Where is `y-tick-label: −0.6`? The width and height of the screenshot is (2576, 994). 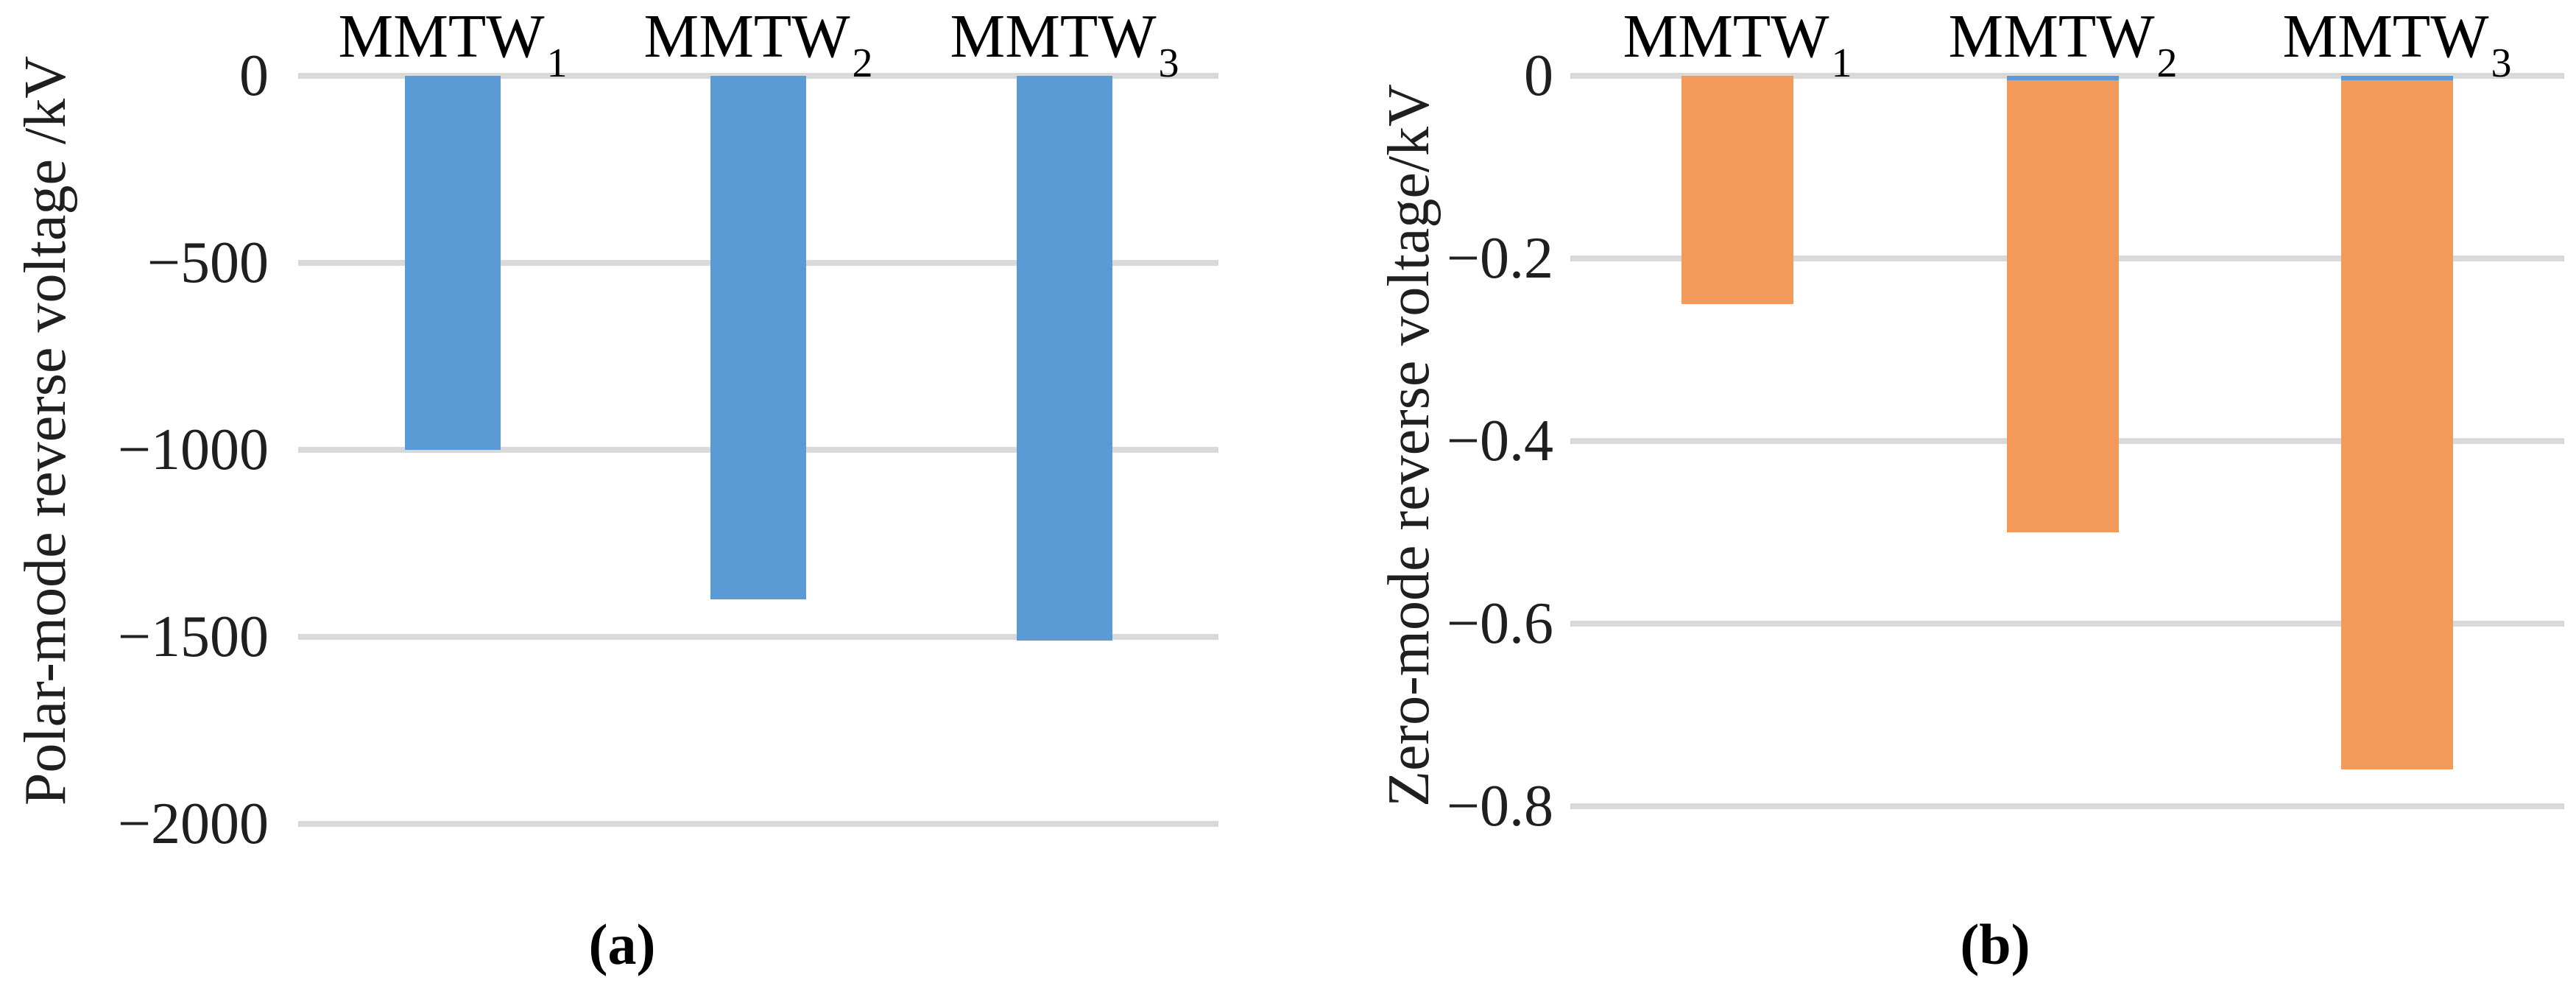
y-tick-label: −0.6 is located at coordinates (1499, 623).